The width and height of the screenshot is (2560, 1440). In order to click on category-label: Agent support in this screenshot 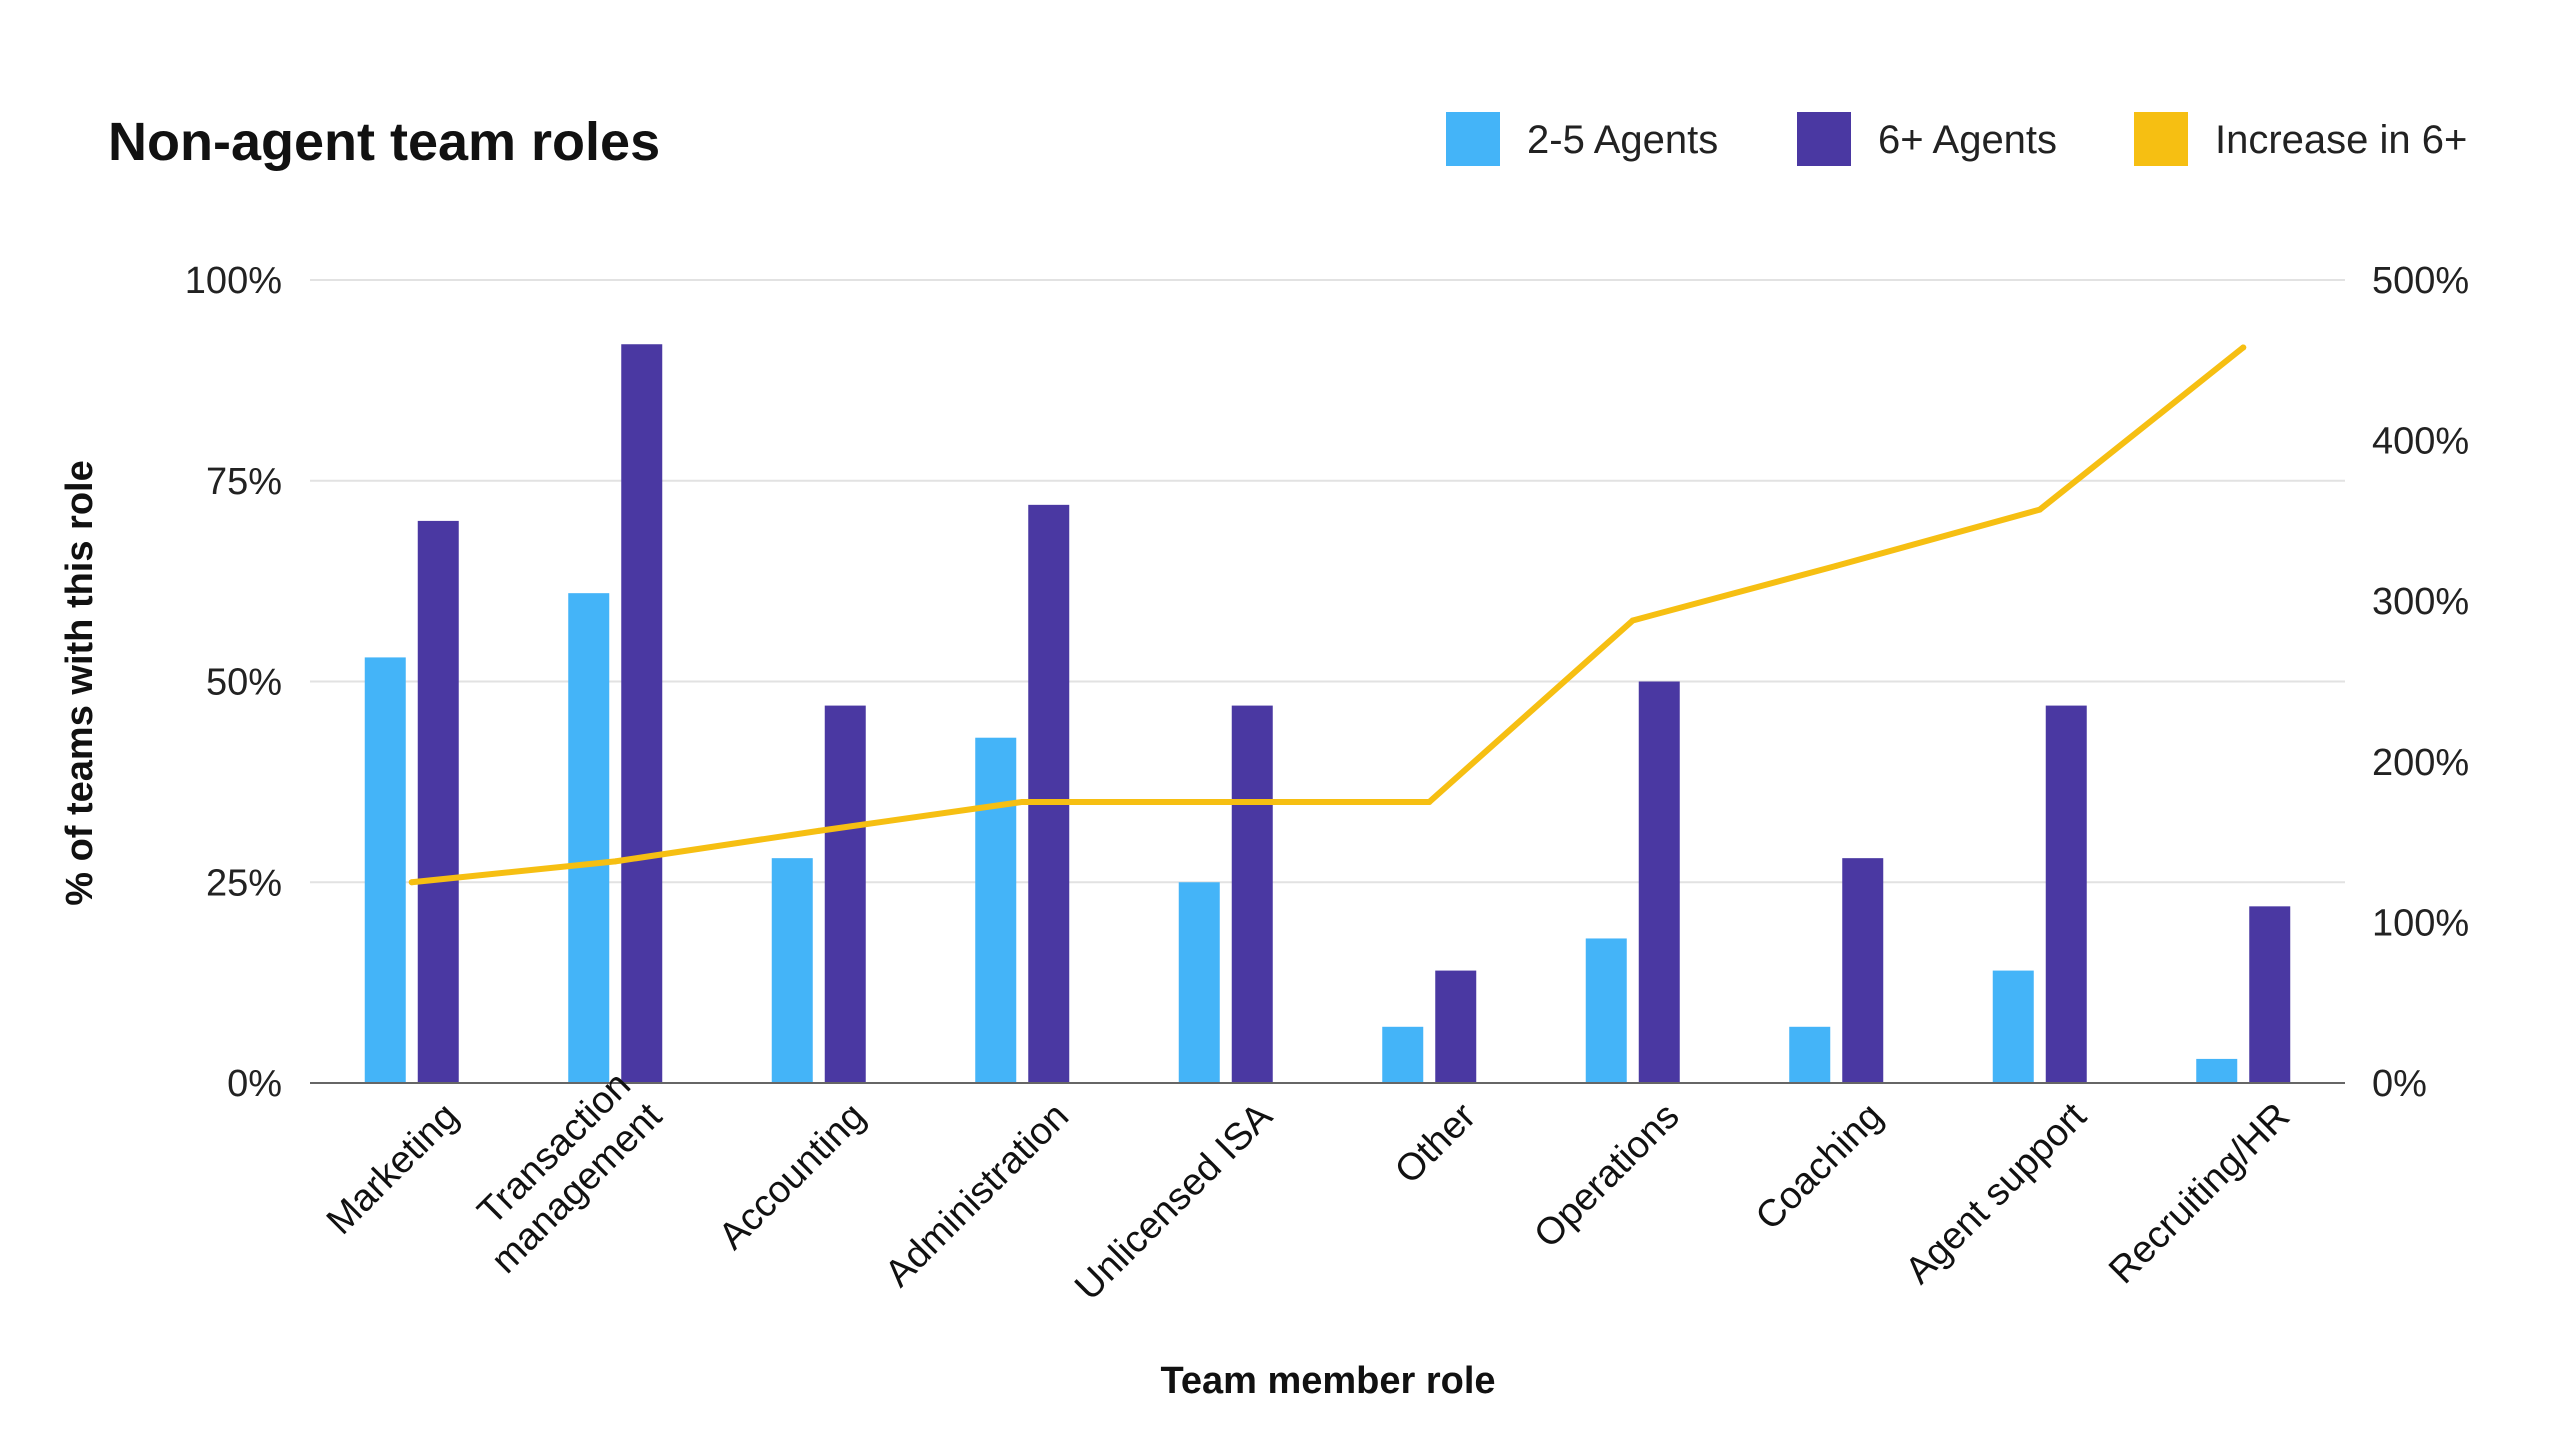, I will do `click(1996, 1193)`.